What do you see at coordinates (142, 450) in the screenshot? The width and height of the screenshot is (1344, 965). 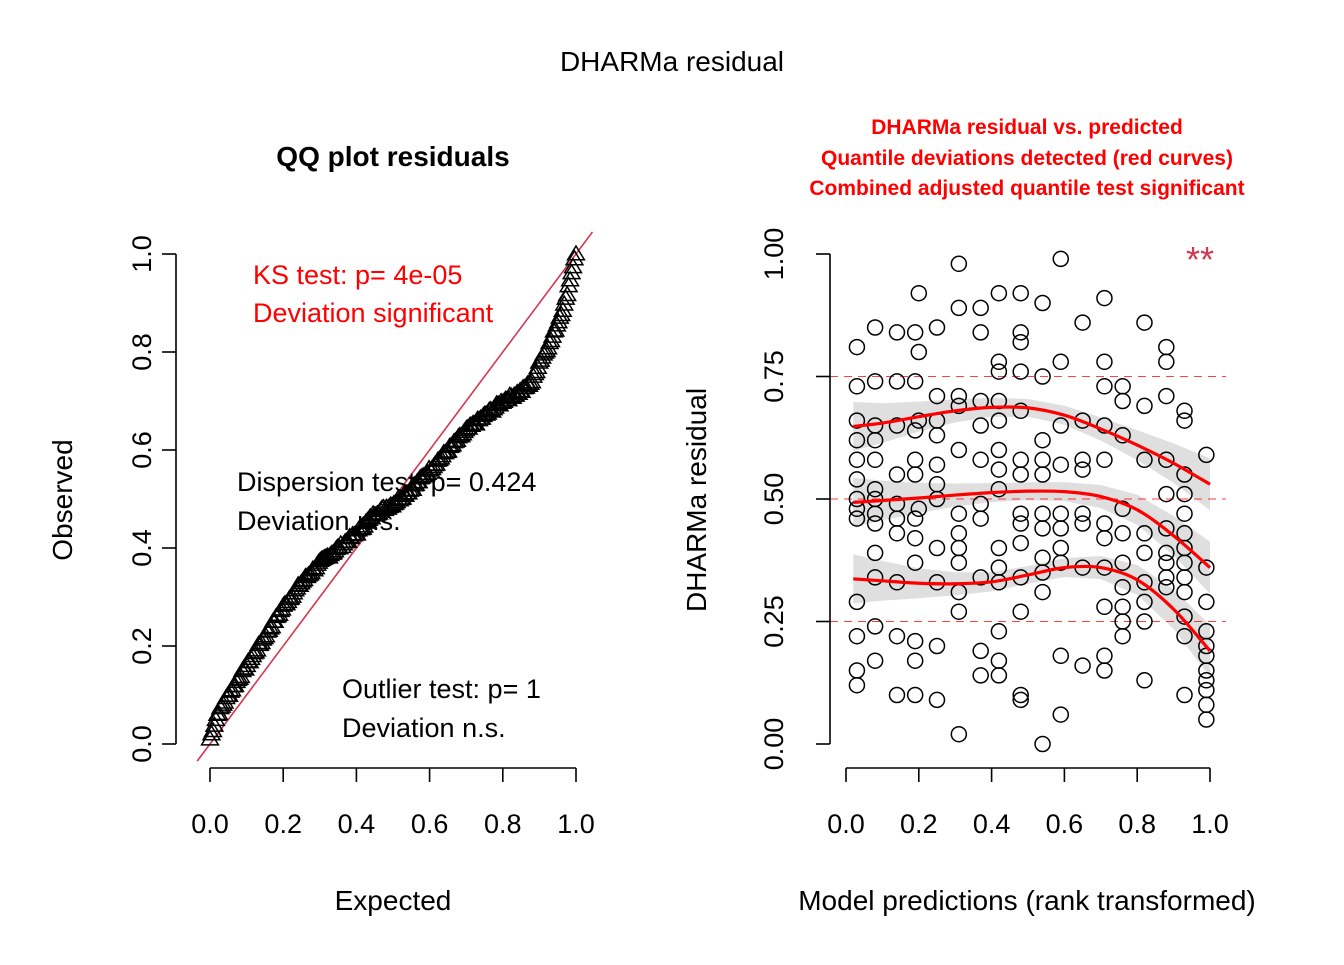 I see `qq-y-tick-label: 0.6` at bounding box center [142, 450].